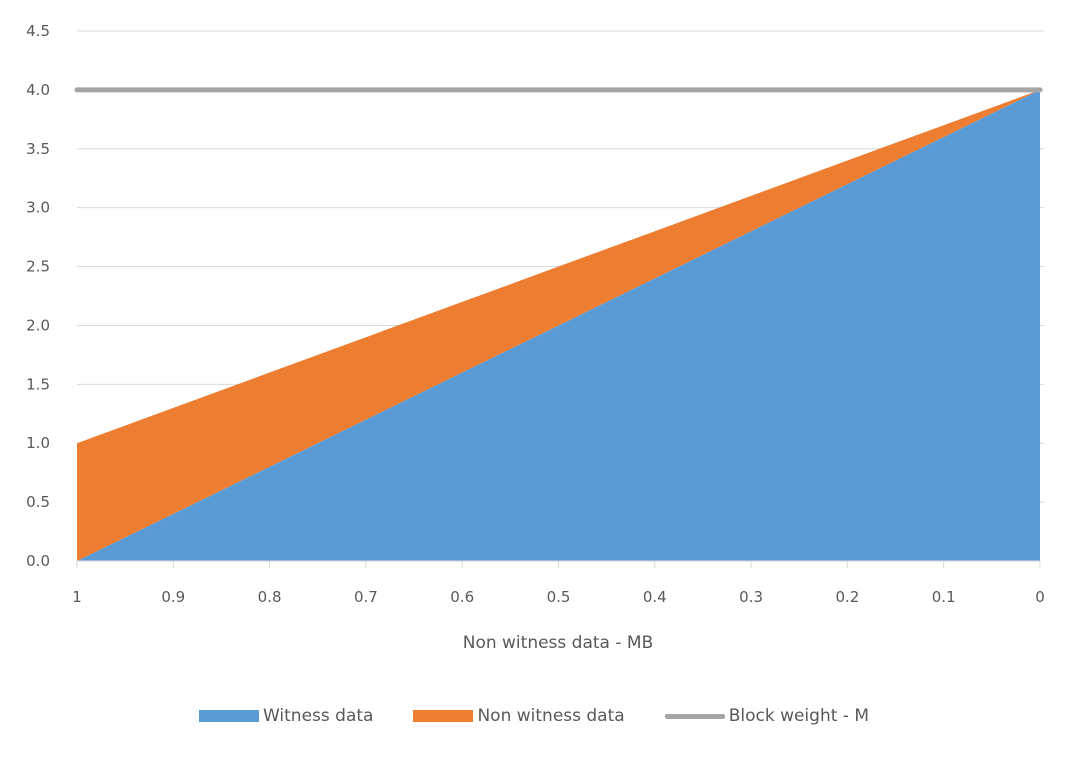  What do you see at coordinates (38, 31) in the screenshot?
I see `y-tick-label: 4.5` at bounding box center [38, 31].